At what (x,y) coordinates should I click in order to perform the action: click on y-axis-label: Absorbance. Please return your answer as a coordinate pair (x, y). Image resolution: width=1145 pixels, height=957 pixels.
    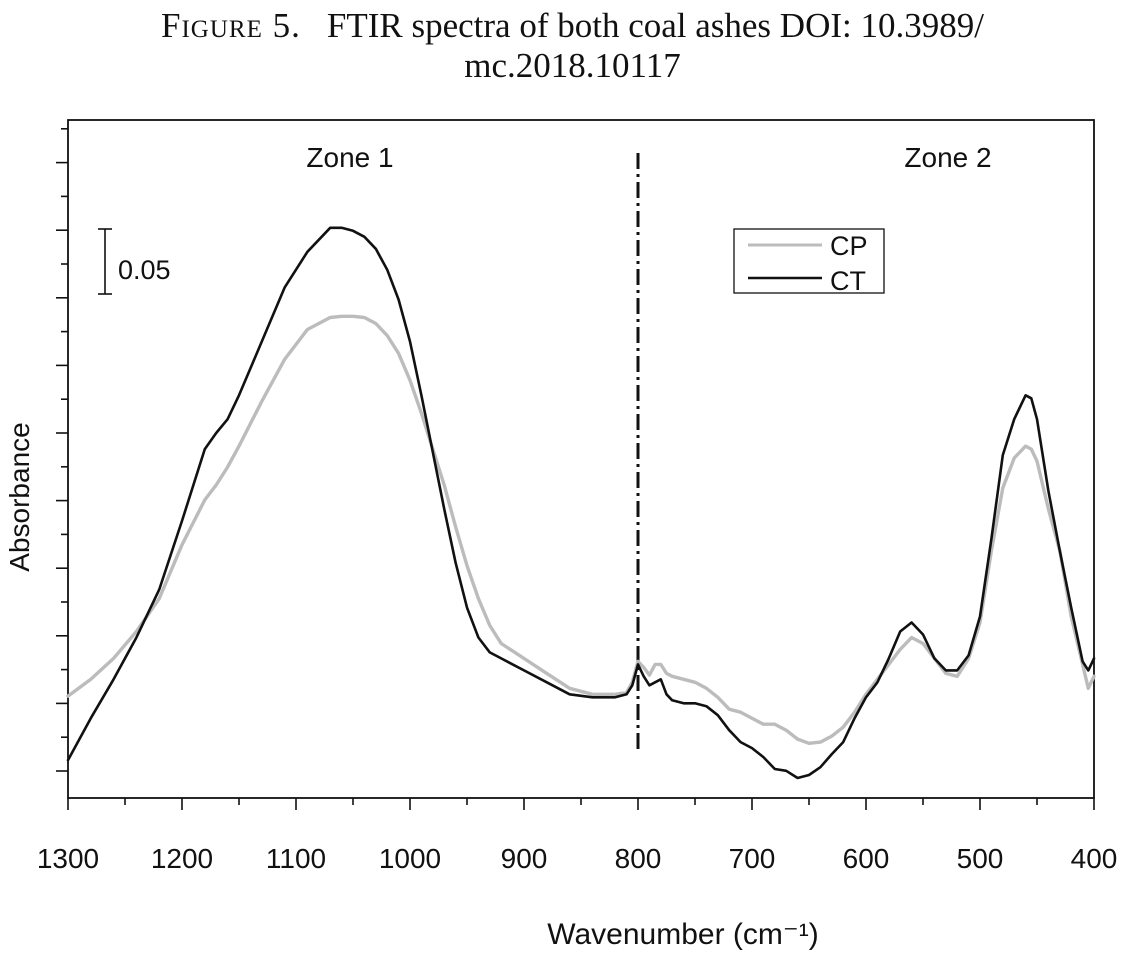
    Looking at the image, I should click on (19, 496).